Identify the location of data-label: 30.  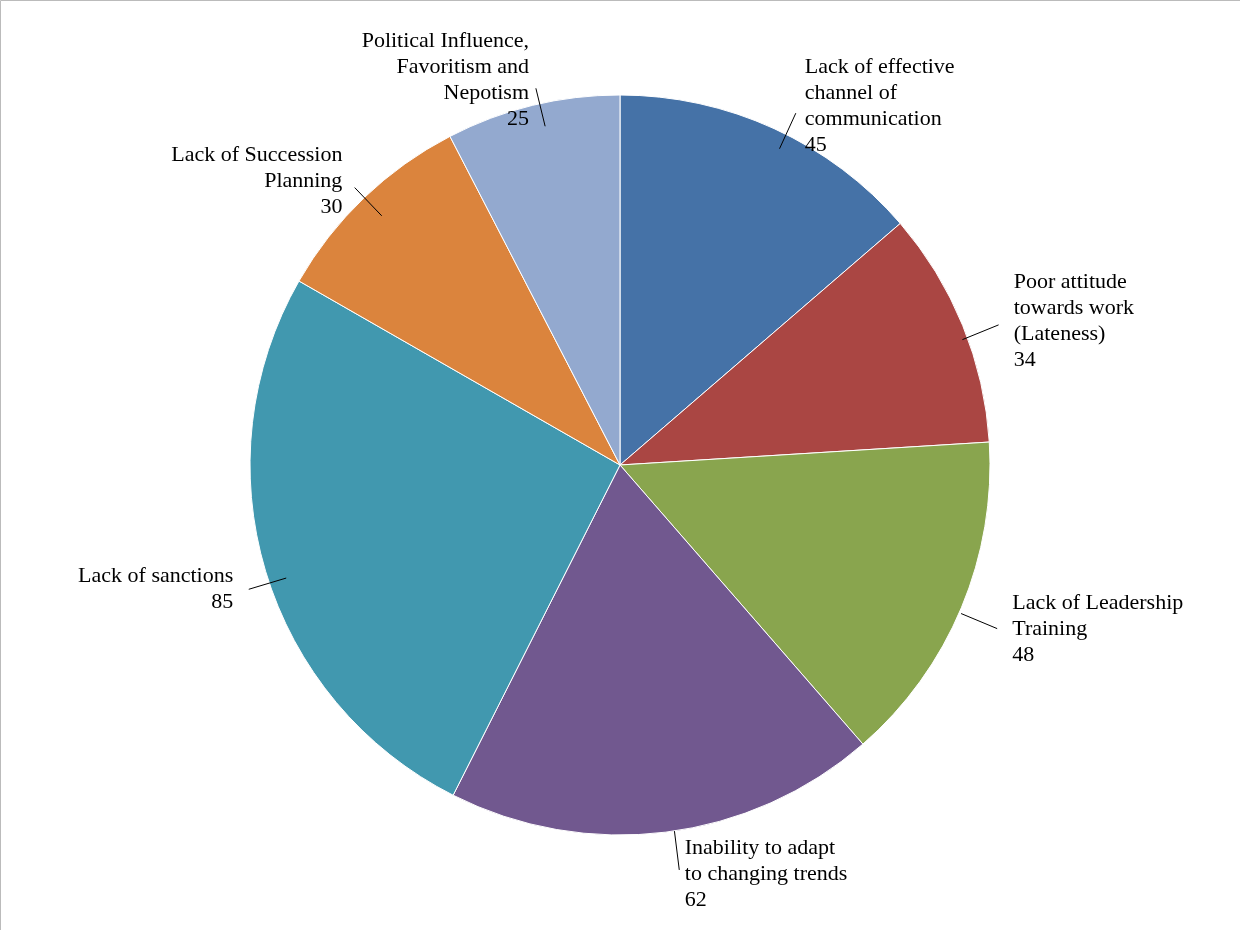
(331, 206).